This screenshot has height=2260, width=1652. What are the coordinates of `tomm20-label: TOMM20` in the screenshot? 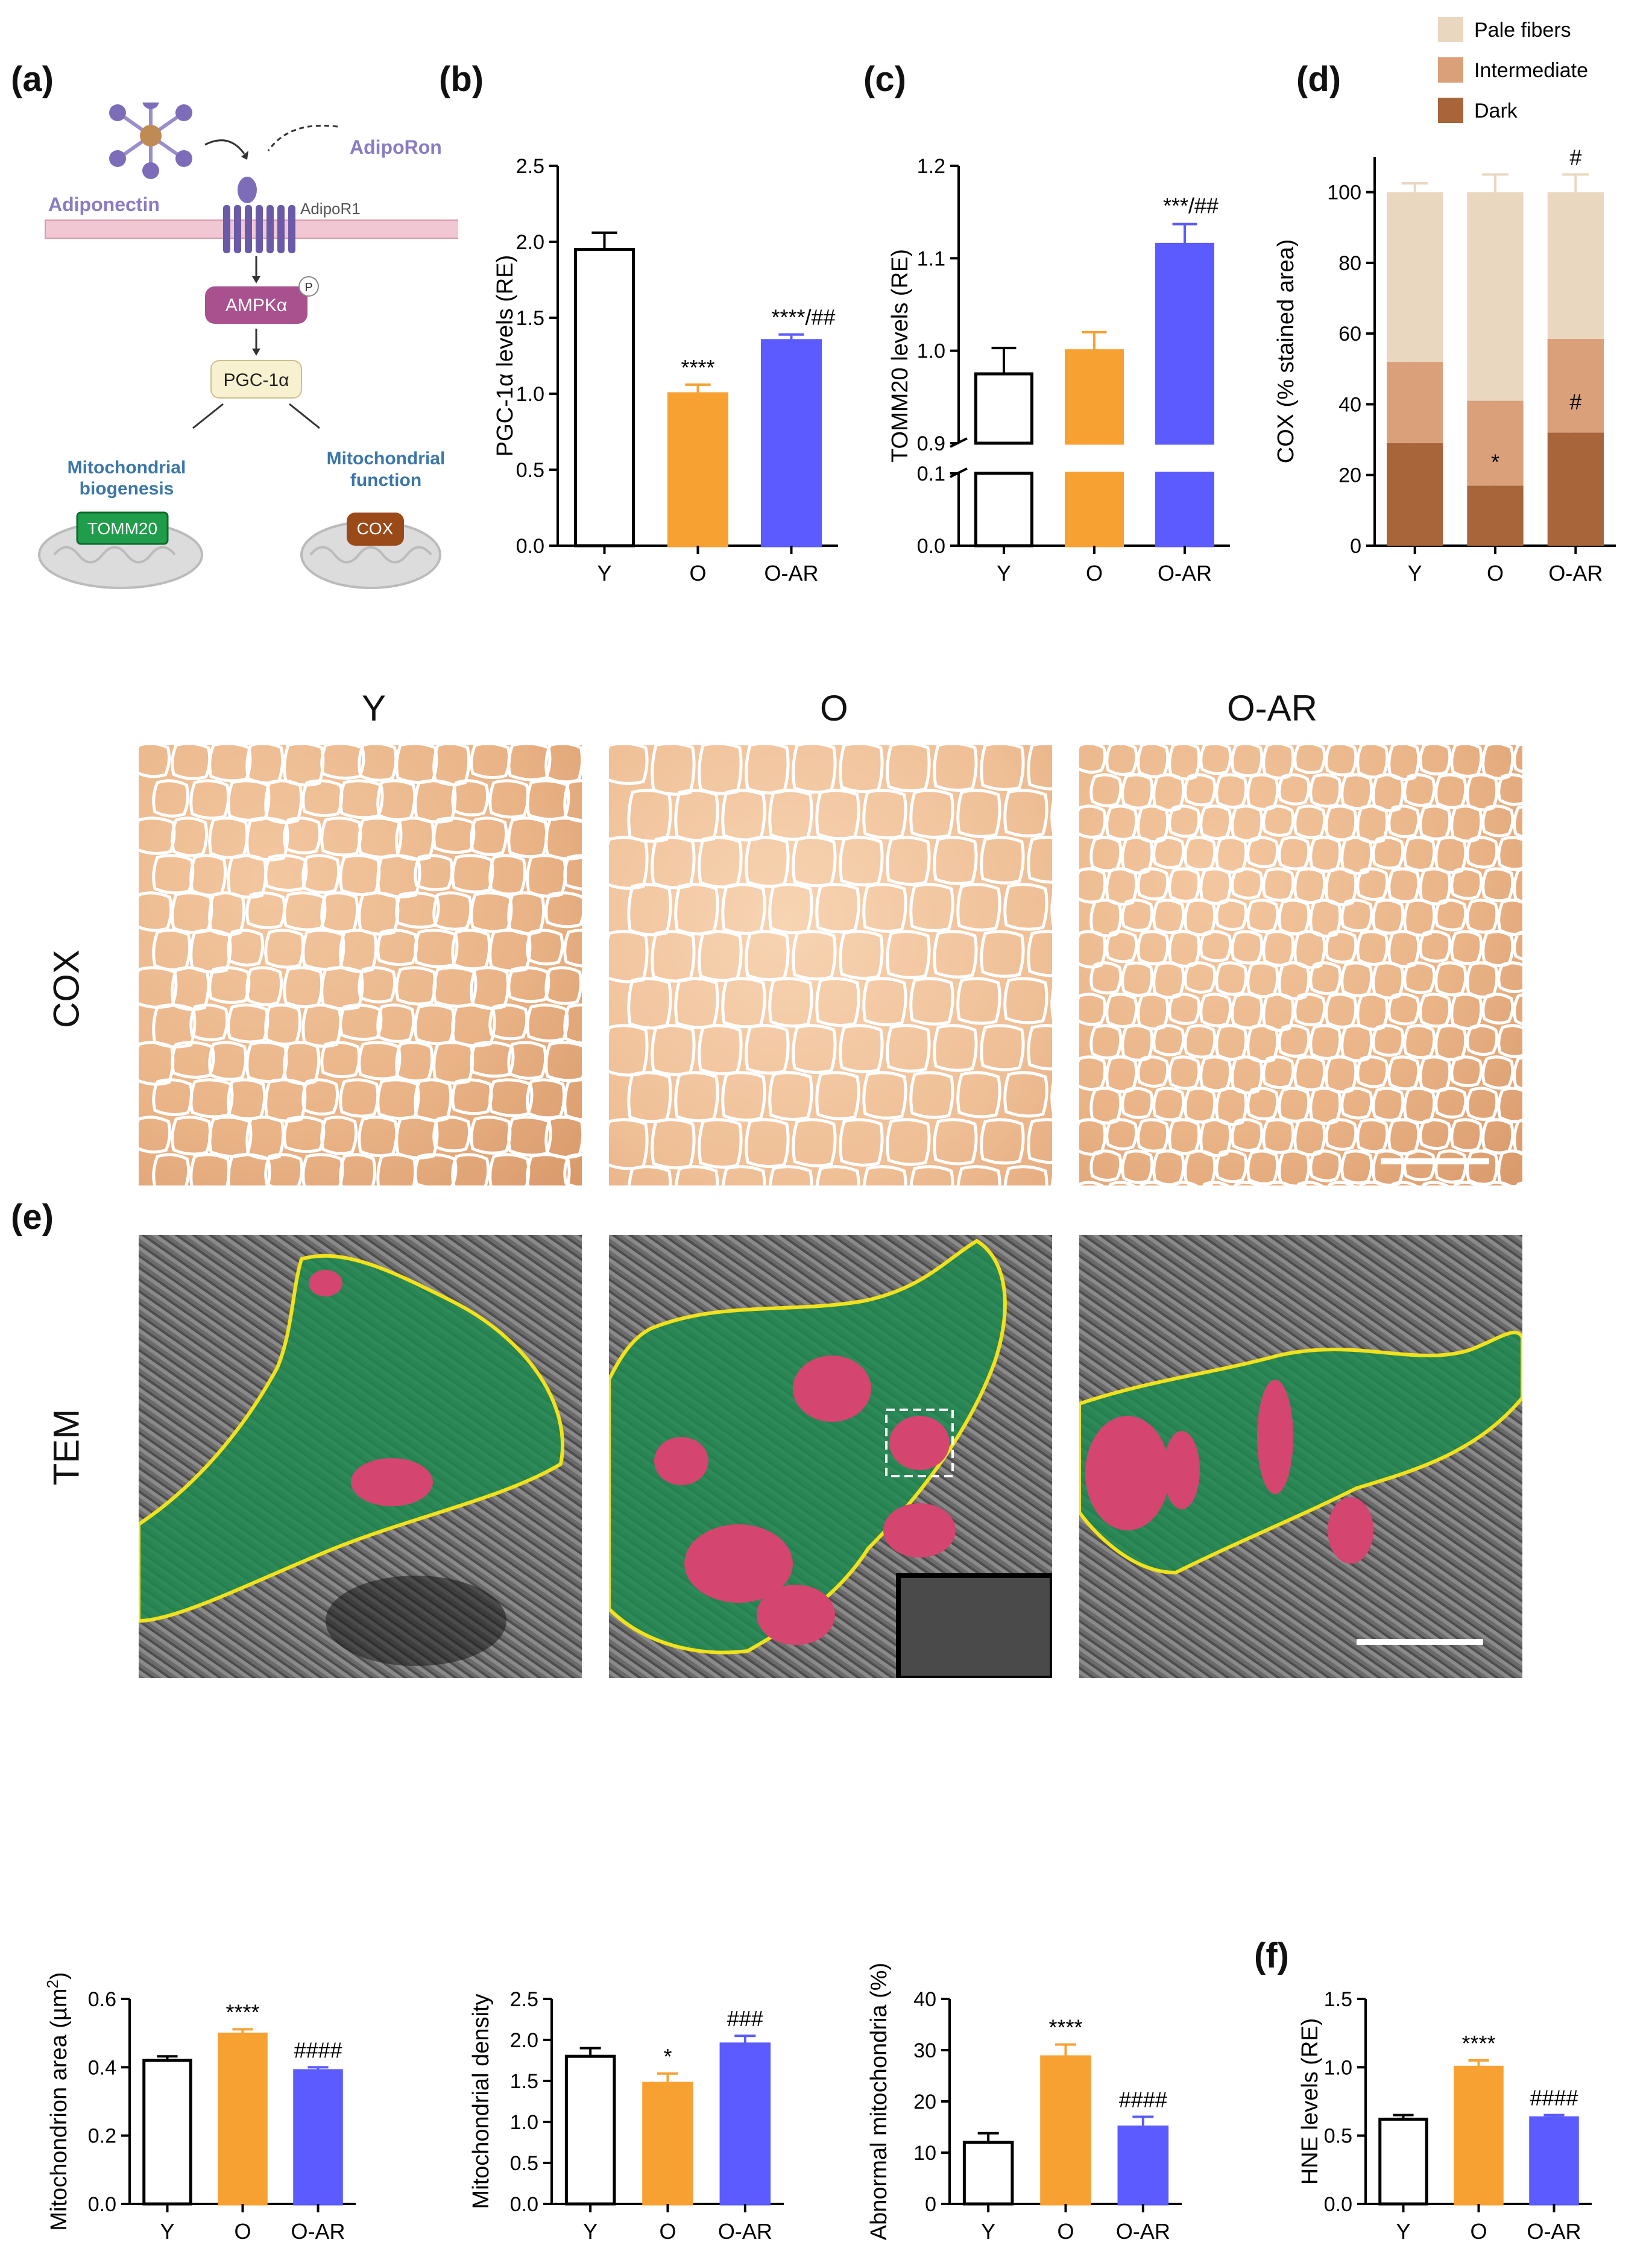 It's located at (122, 528).